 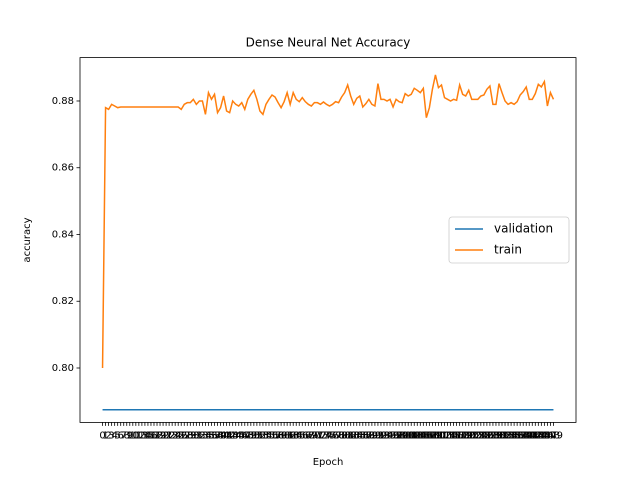 I want to click on x-tick-label: 52, so click(x=260, y=435).